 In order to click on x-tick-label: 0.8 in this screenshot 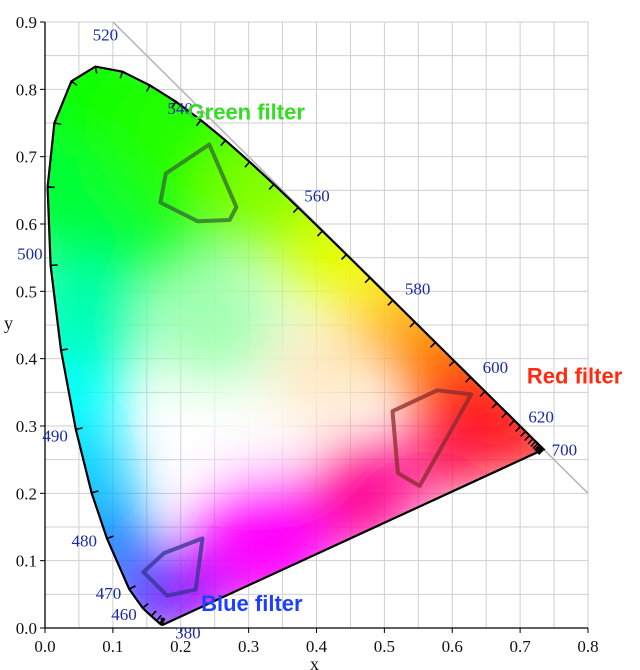, I will do `click(587, 646)`.